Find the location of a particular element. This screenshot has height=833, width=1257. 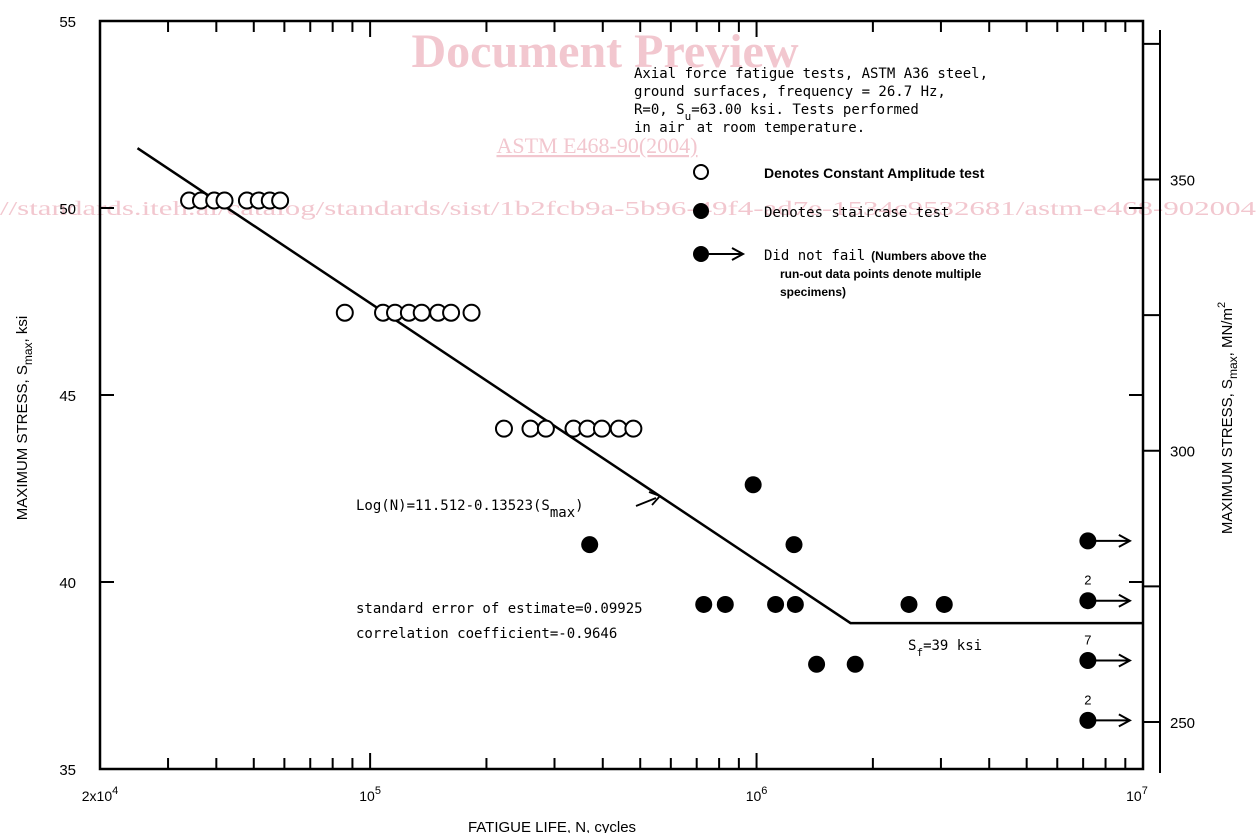

y2-tick-label: 250 is located at coordinates (1182, 723).